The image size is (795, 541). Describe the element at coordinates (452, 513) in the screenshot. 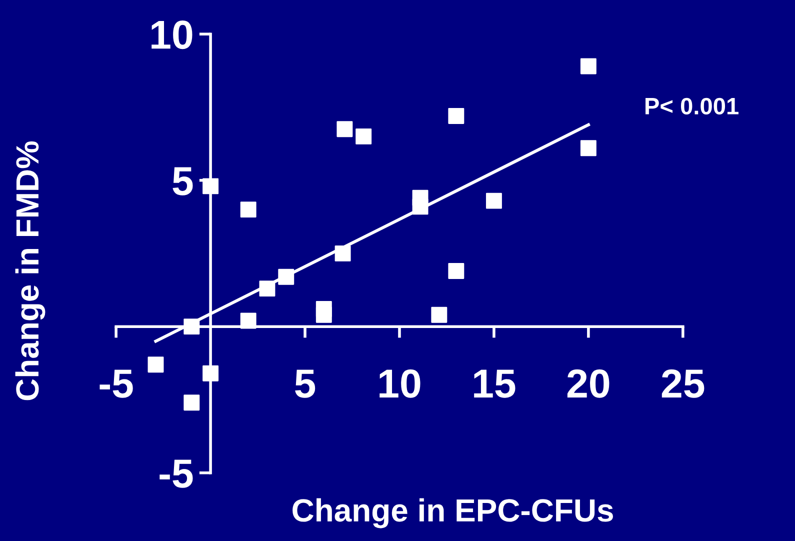

I see `x-axis-title: Change in EPC-CFUs` at that location.